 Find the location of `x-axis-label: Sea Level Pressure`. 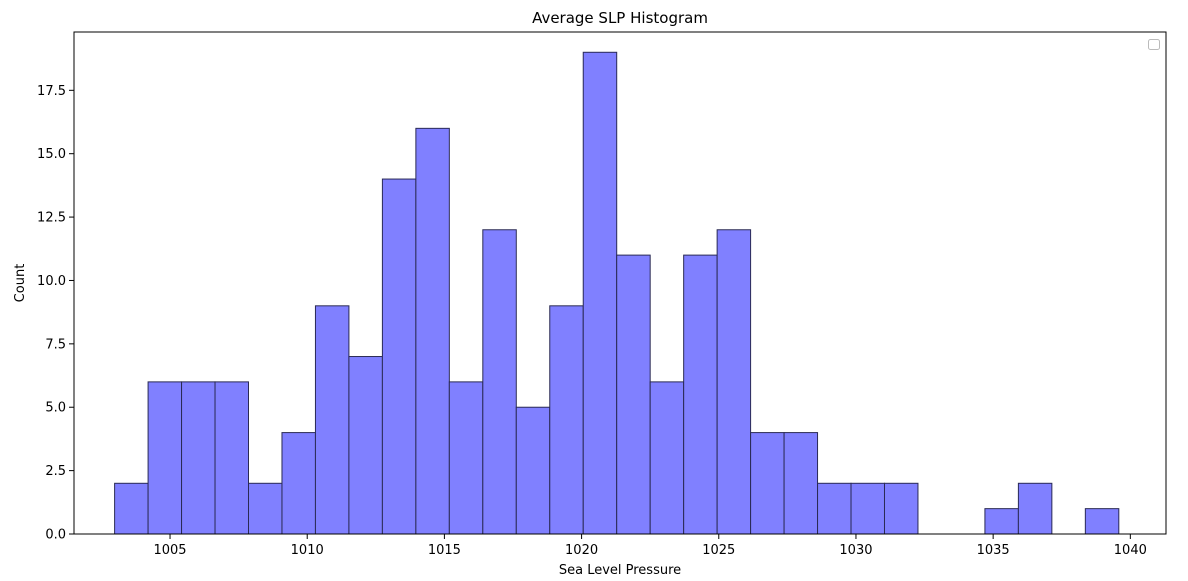

x-axis-label: Sea Level Pressure is located at coordinates (620, 570).